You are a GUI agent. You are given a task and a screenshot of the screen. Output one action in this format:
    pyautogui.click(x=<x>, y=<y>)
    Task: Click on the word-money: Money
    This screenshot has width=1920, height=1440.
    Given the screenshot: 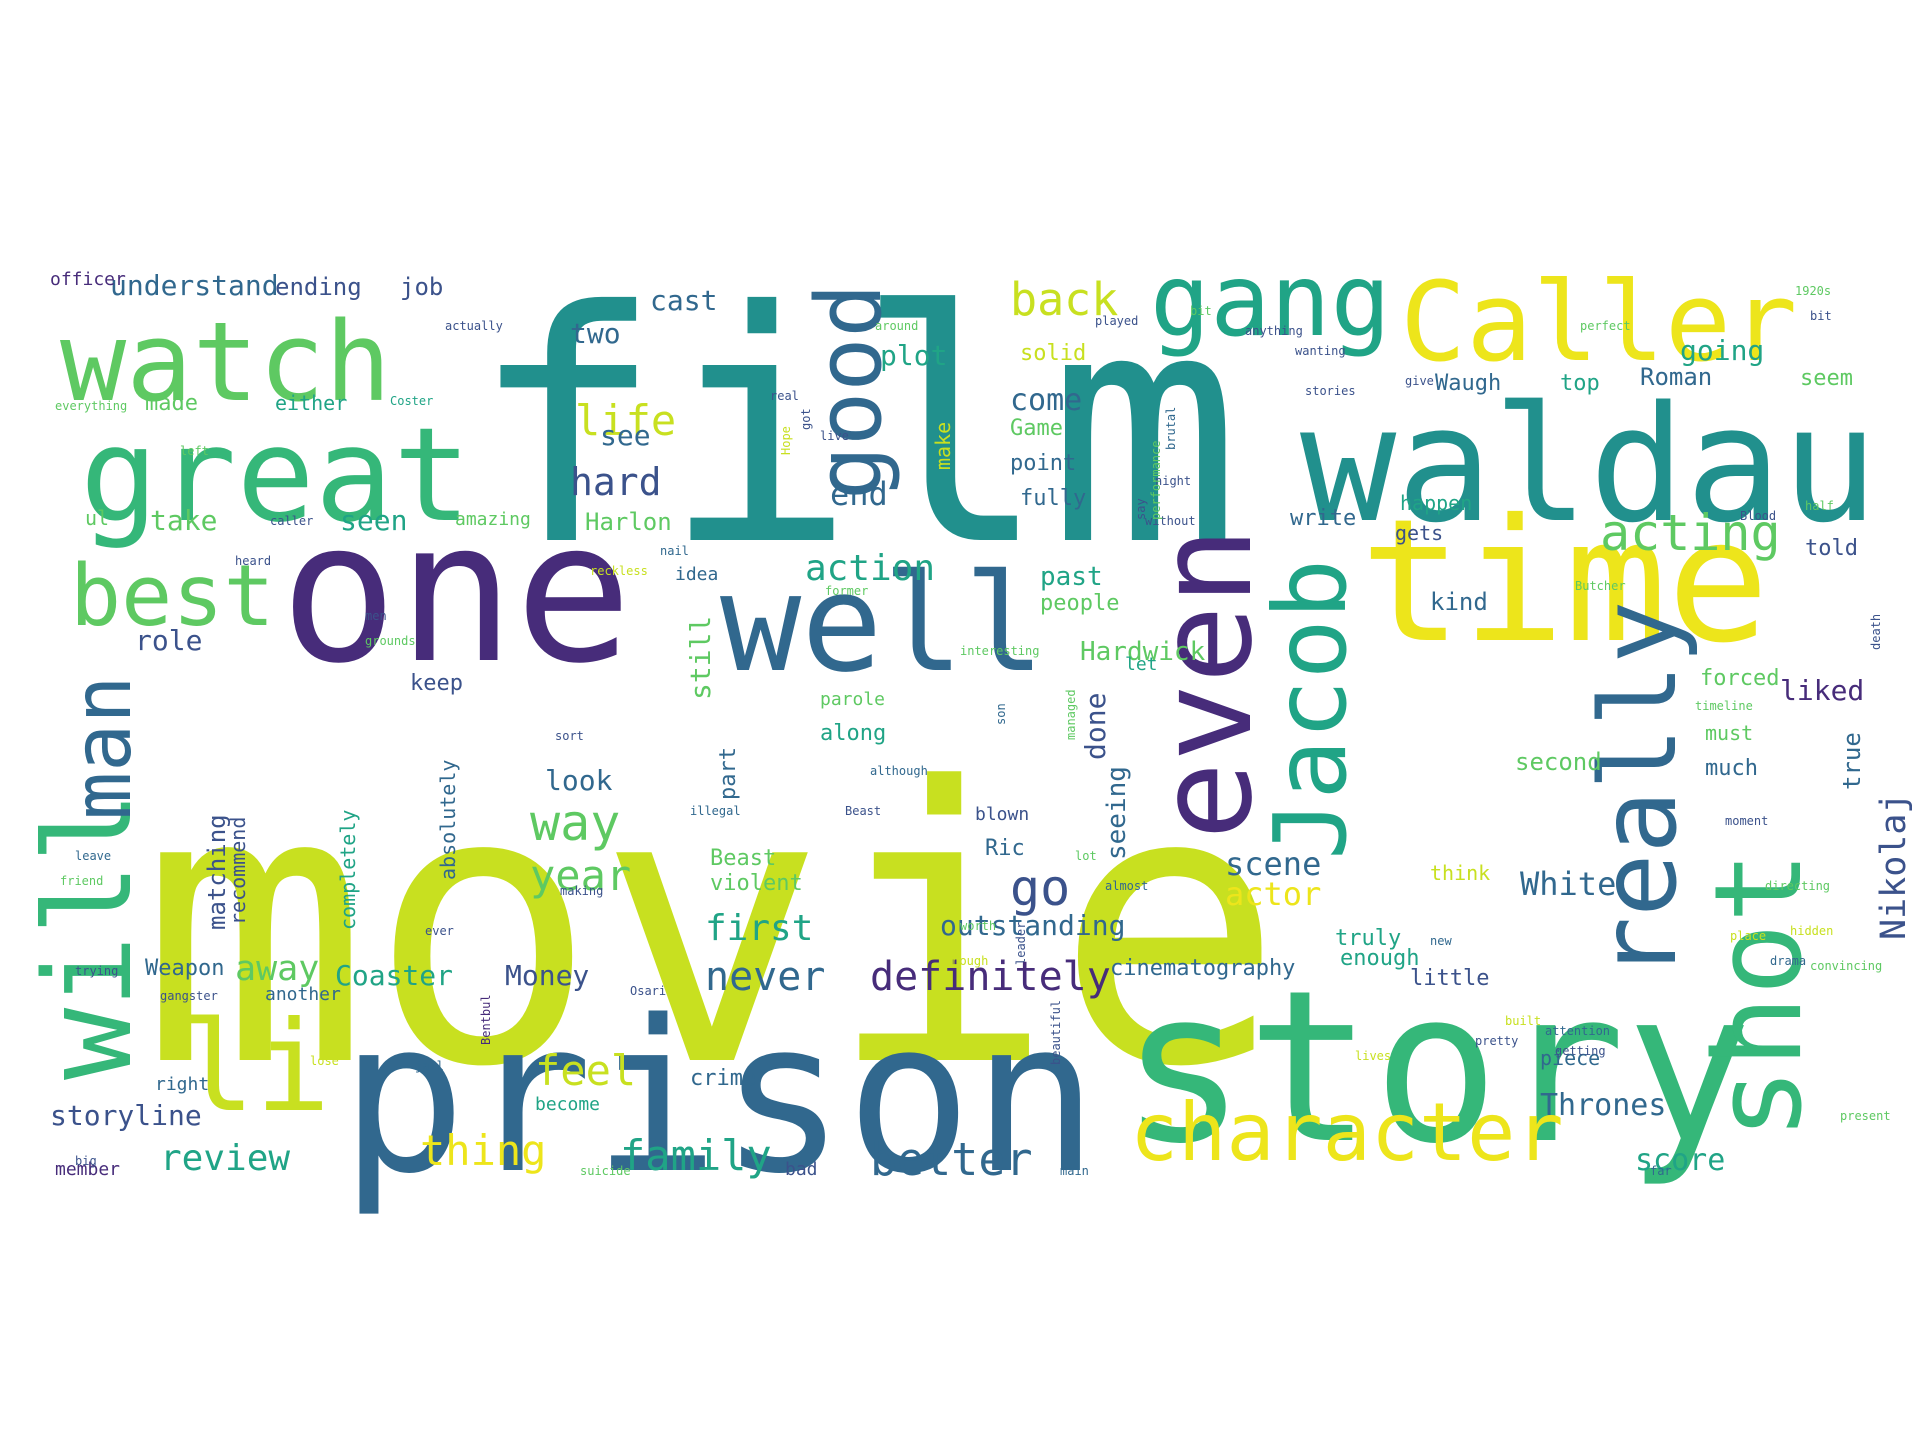 What is the action you would take?
    pyautogui.click(x=547, y=975)
    